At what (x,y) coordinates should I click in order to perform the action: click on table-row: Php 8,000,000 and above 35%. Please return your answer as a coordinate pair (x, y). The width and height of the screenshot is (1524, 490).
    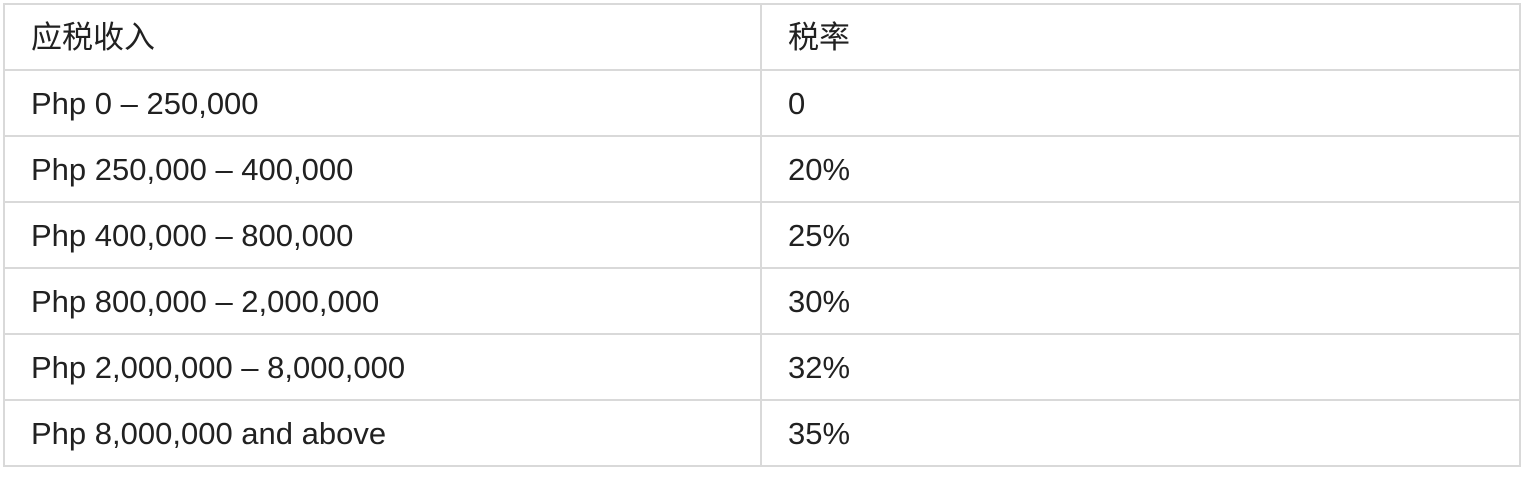
    Looking at the image, I should click on (762, 433).